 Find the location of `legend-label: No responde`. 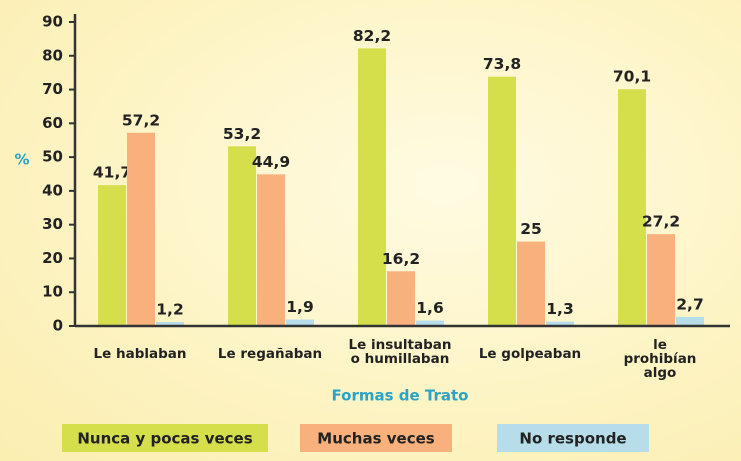

legend-label: No responde is located at coordinates (572, 439).